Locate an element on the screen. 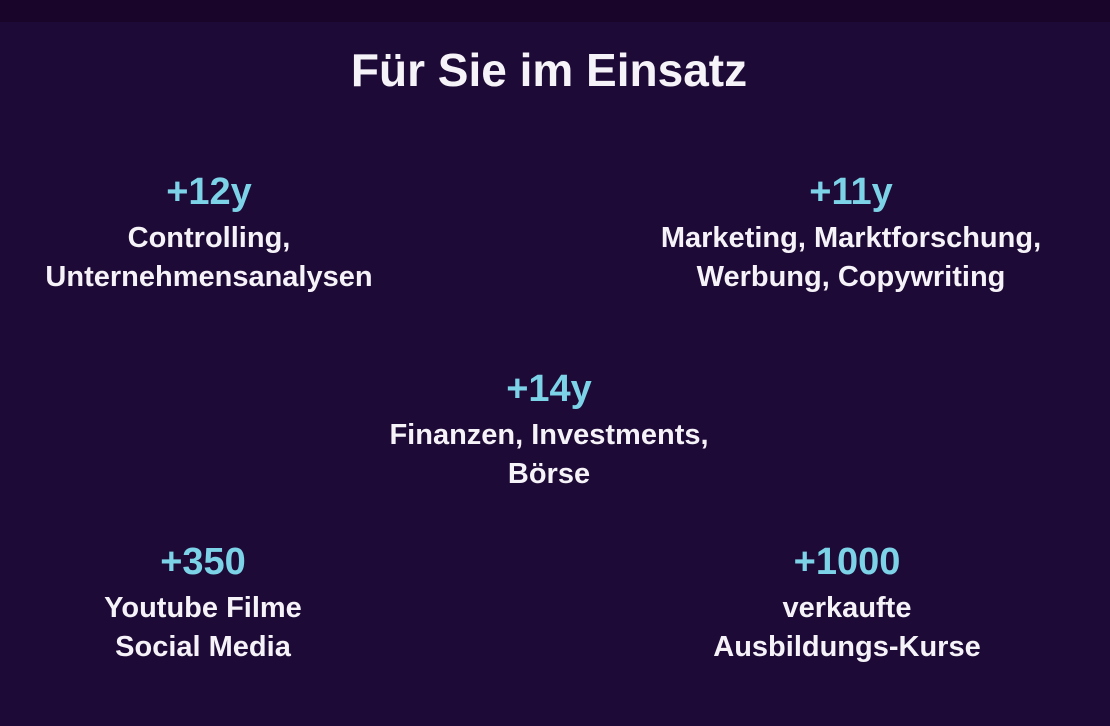 This screenshot has height=726, width=1110. stat-block-kurse: +1000 verkaufte Ausbildungs-Kurse is located at coordinates (846, 603).